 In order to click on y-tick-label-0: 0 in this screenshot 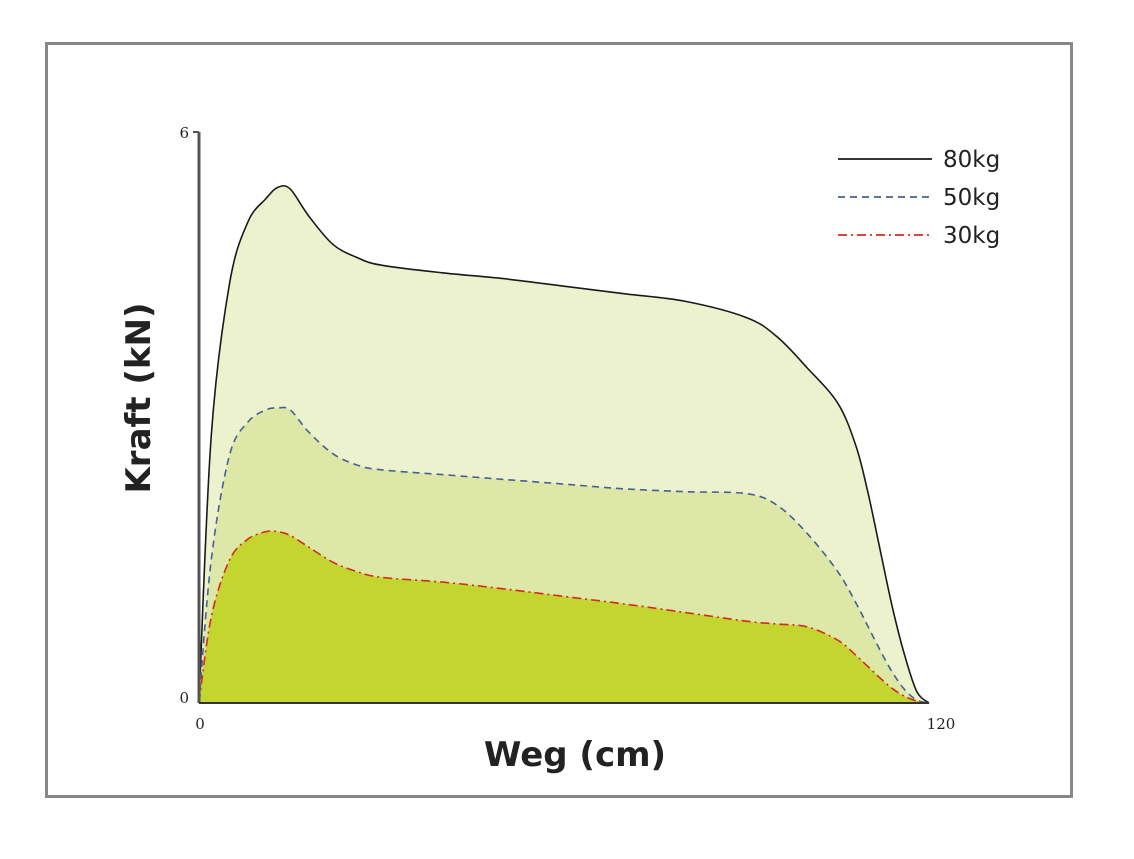, I will do `click(184, 698)`.